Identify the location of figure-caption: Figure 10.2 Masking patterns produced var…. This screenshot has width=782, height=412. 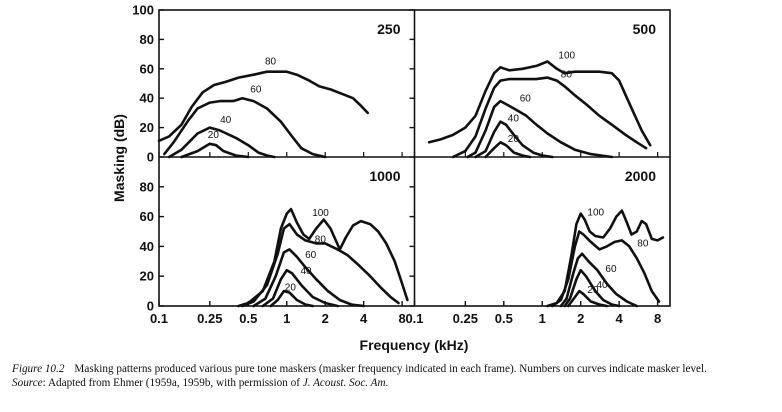
(394, 376).